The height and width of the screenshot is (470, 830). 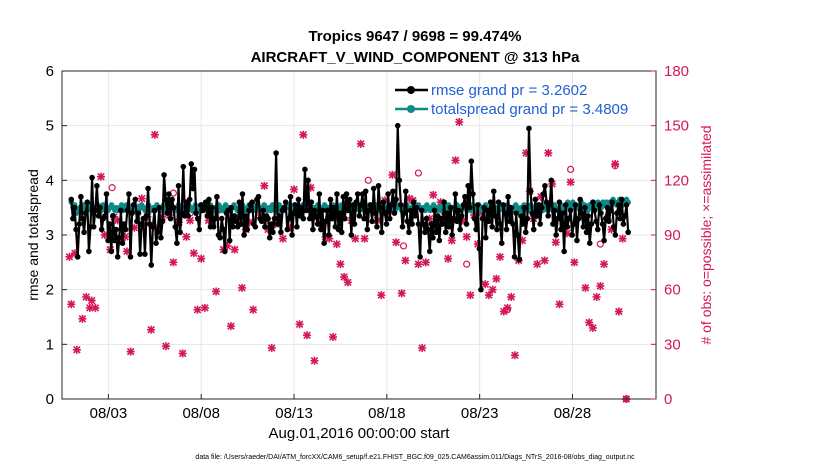 I want to click on y-left-tick-label: 2, so click(x=50, y=290).